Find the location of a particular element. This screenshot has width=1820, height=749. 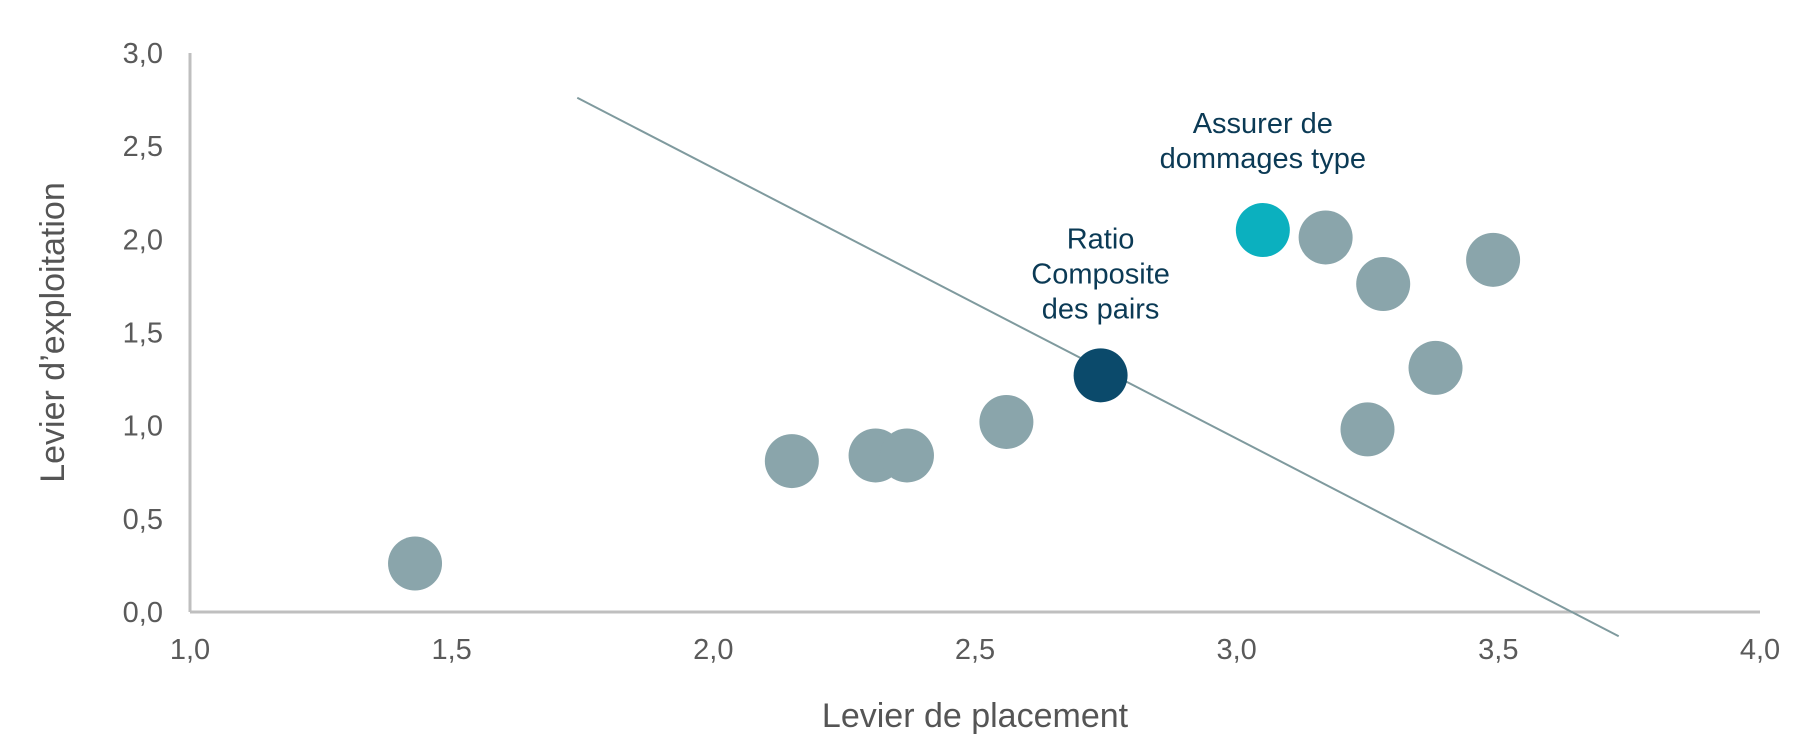

annotation-label: Assurer de dommages type is located at coordinates (1263, 141).